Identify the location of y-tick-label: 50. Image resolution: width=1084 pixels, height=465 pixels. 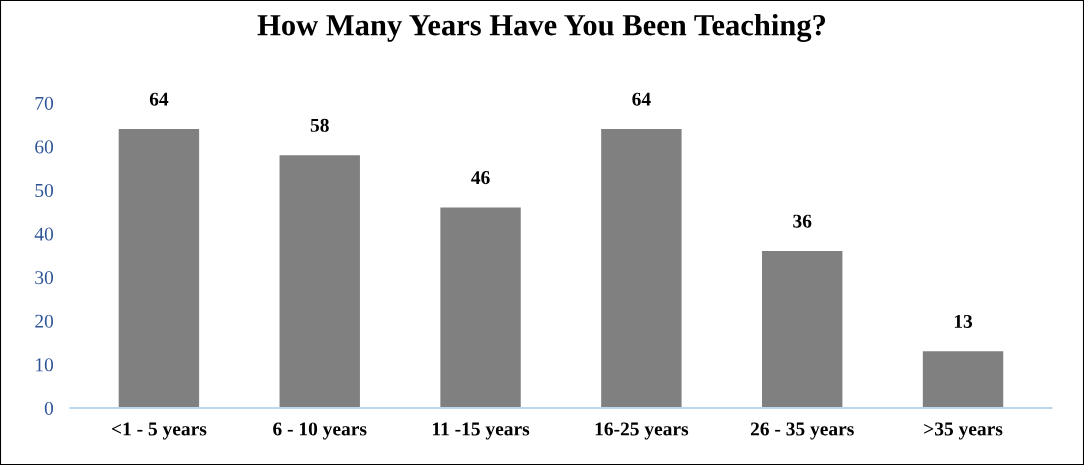
(44, 190).